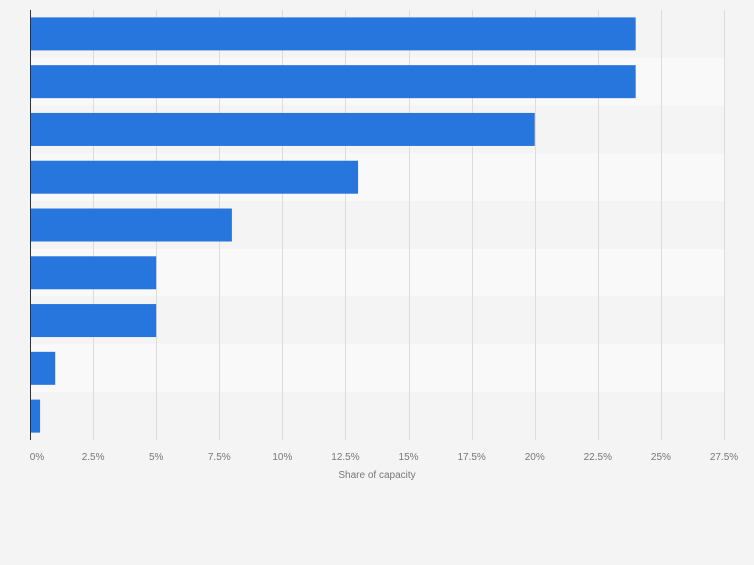 This screenshot has height=565, width=754. Describe the element at coordinates (376, 475) in the screenshot. I see `x-axis-label: Share of capacity` at that location.